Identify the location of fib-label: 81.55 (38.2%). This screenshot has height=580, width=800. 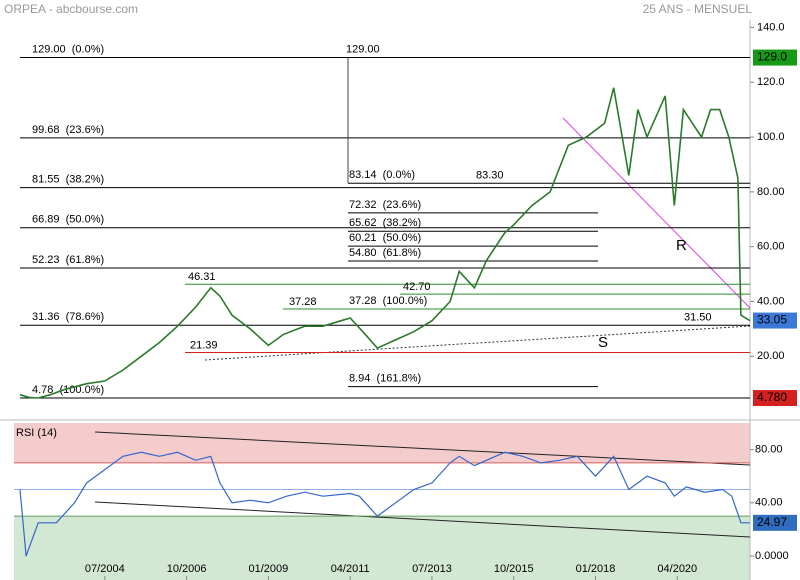
(68, 180).